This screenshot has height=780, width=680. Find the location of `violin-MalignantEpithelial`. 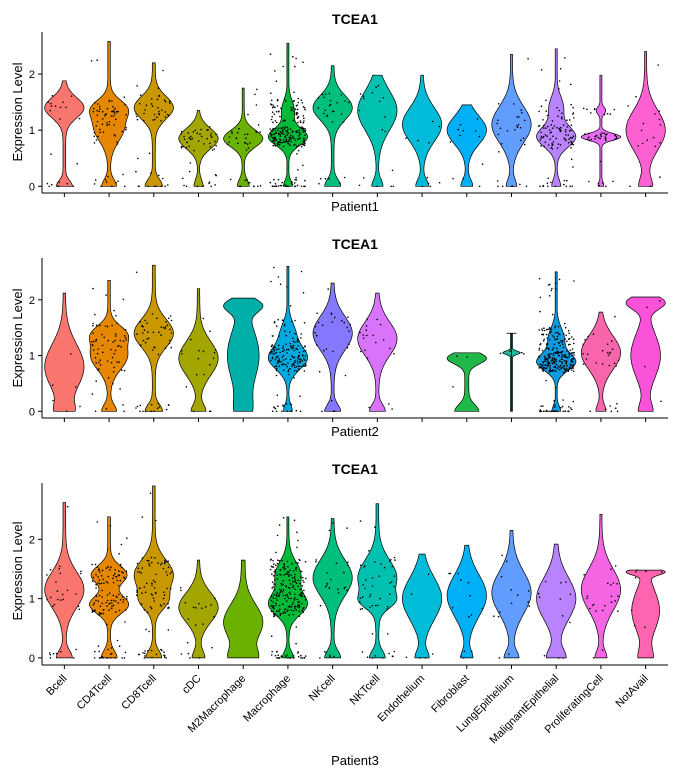

violin-MalignantEpithelial is located at coordinates (556, 601).